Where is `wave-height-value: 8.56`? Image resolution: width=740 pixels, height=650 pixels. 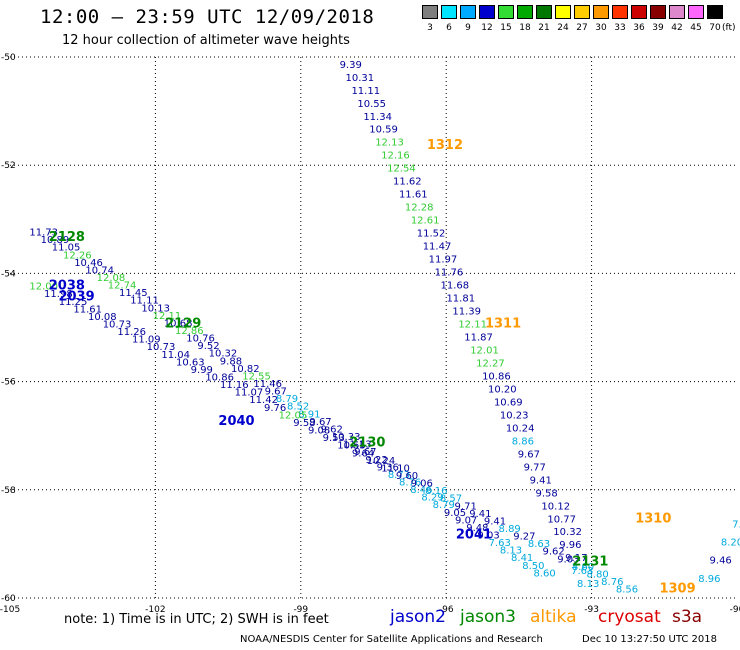
wave-height-value: 8.56 is located at coordinates (627, 590).